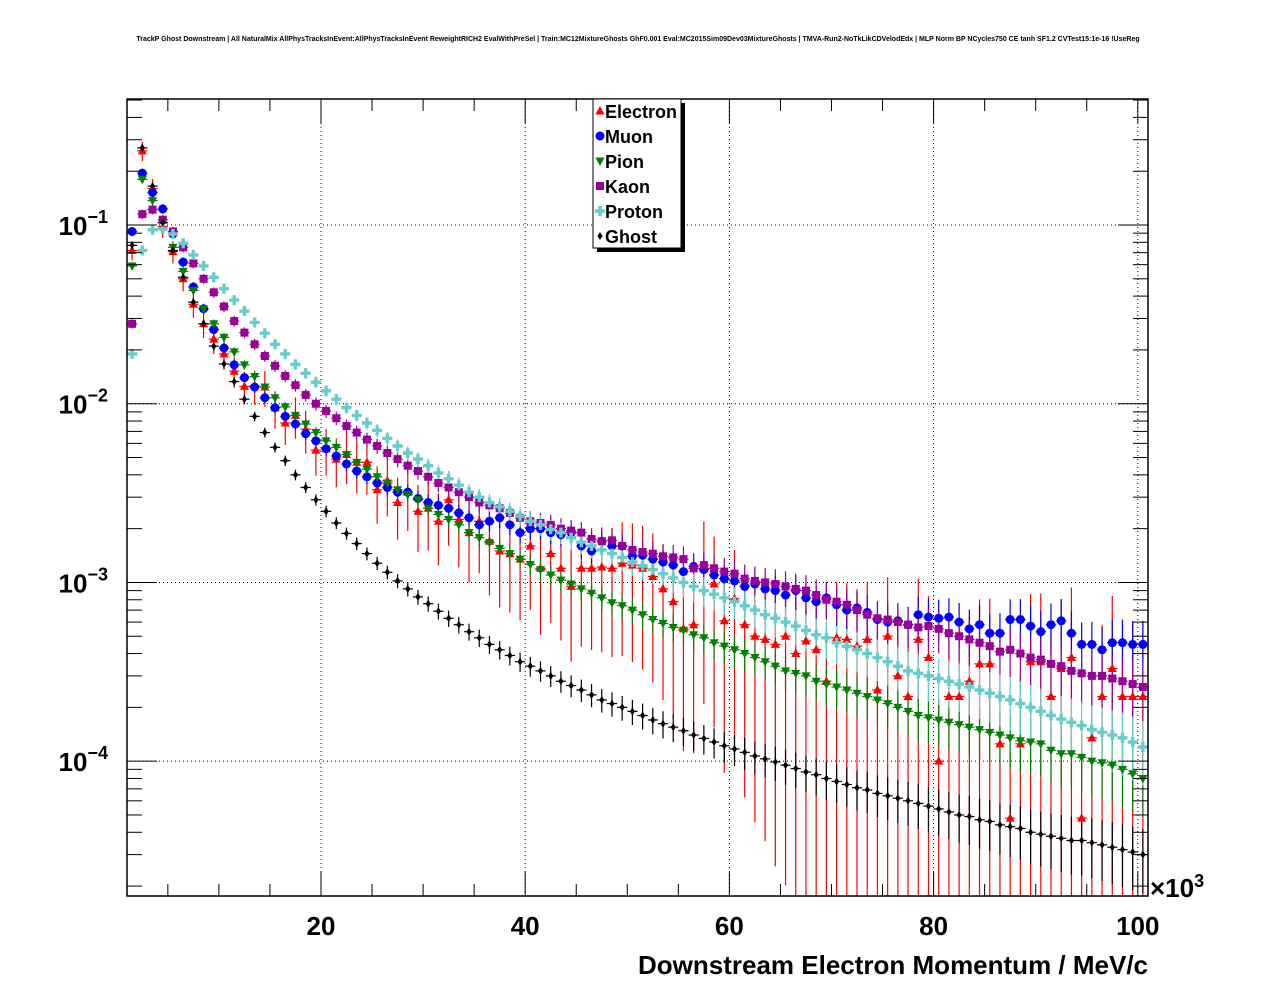 The height and width of the screenshot is (996, 1276). I want to click on y-tick-label: 10⁻², so click(83, 403).